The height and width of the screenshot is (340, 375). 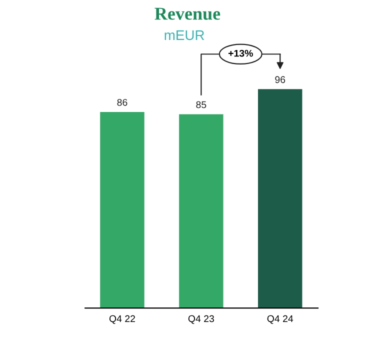 What do you see at coordinates (187, 14) in the screenshot?
I see `chart-title: Revenue` at bounding box center [187, 14].